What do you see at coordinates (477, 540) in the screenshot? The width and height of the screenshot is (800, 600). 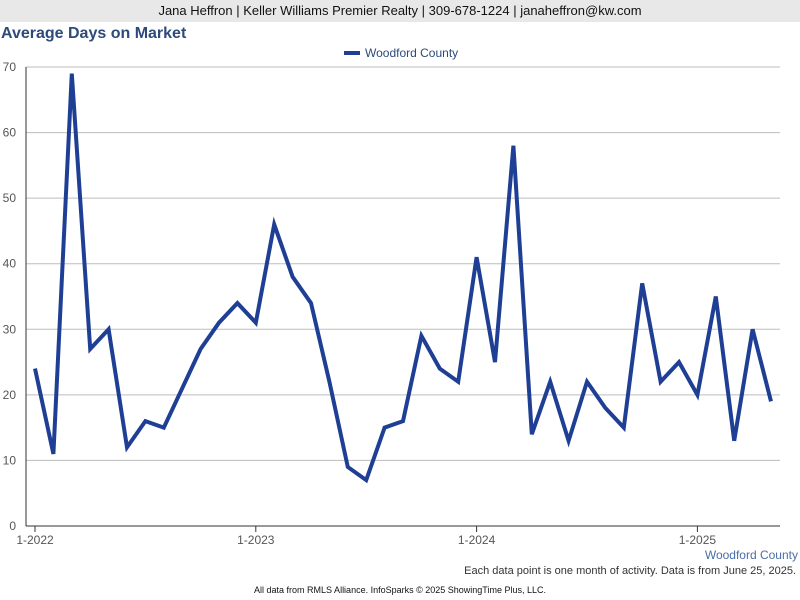 I see `x-tick-label: 1-2024` at bounding box center [477, 540].